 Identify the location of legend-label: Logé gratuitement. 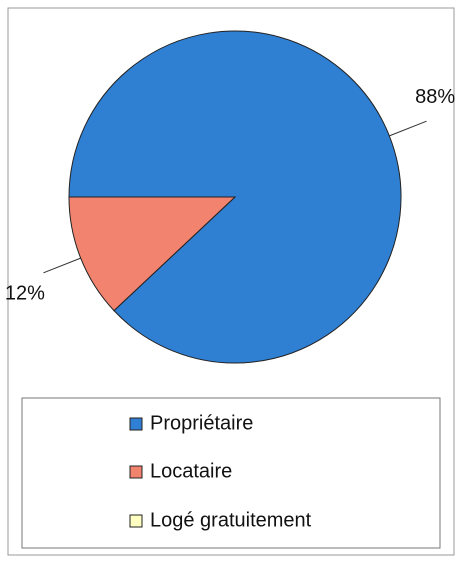
(231, 520).